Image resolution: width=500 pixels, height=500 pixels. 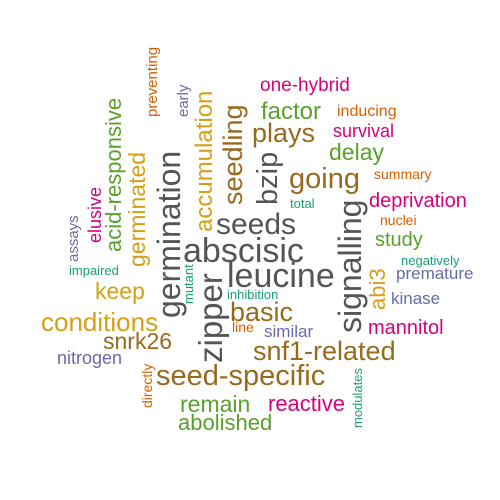 I want to click on word-negatively: negatively, so click(x=430, y=260).